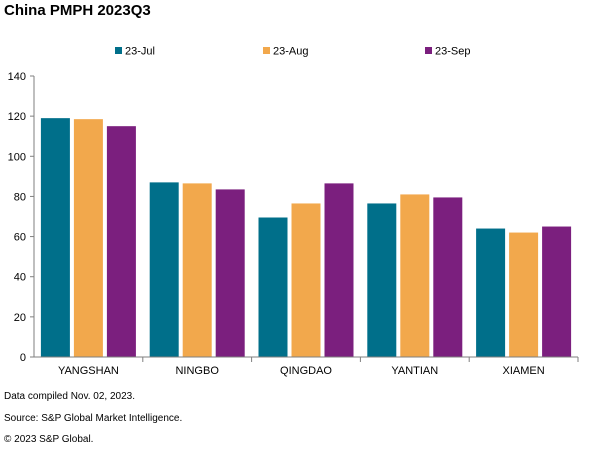 The height and width of the screenshot is (452, 592). What do you see at coordinates (93, 418) in the screenshot?
I see `source-note: Source: S&P Global Market Intelligence.` at bounding box center [93, 418].